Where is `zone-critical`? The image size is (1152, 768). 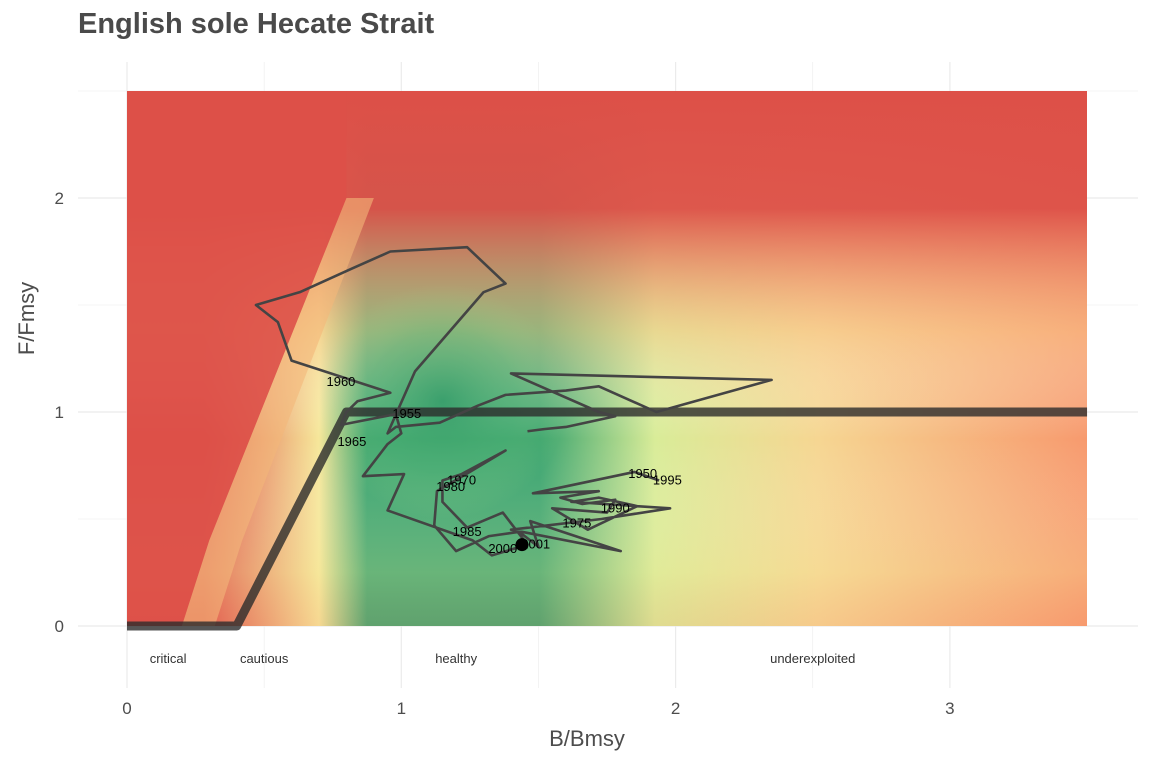 zone-critical is located at coordinates (237, 358).